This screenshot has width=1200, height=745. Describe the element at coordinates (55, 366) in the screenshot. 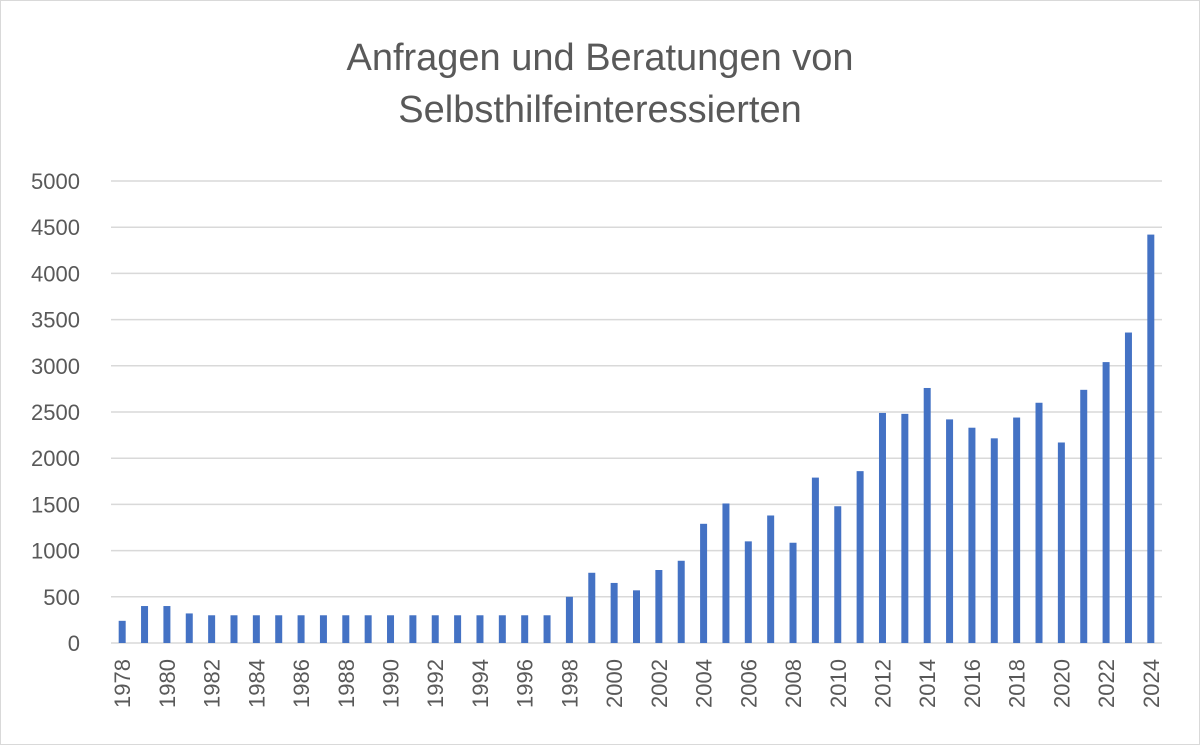

I see `y-tick-label: 3000` at that location.